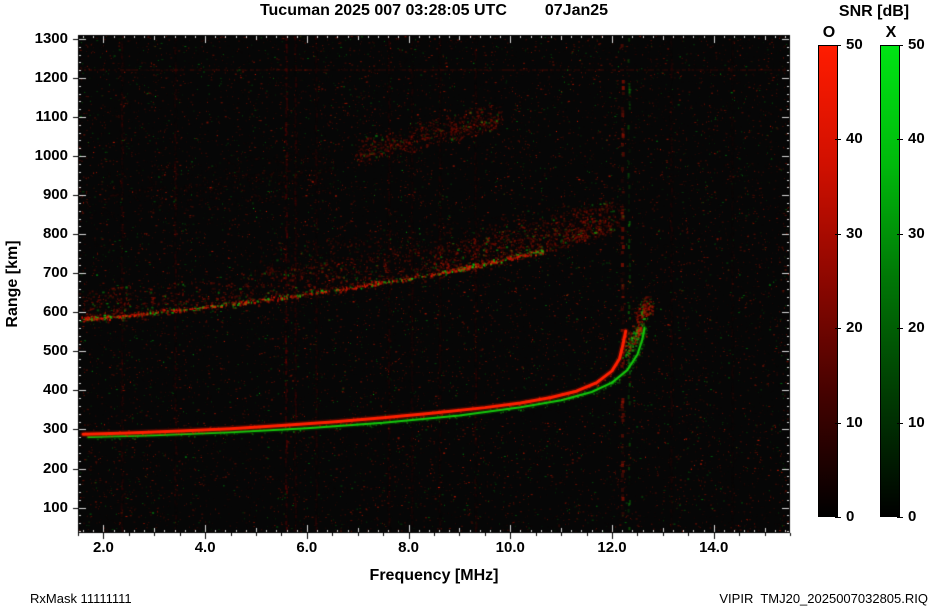  Describe the element at coordinates (55, 351) in the screenshot. I see `y-tick-label: 500` at that location.